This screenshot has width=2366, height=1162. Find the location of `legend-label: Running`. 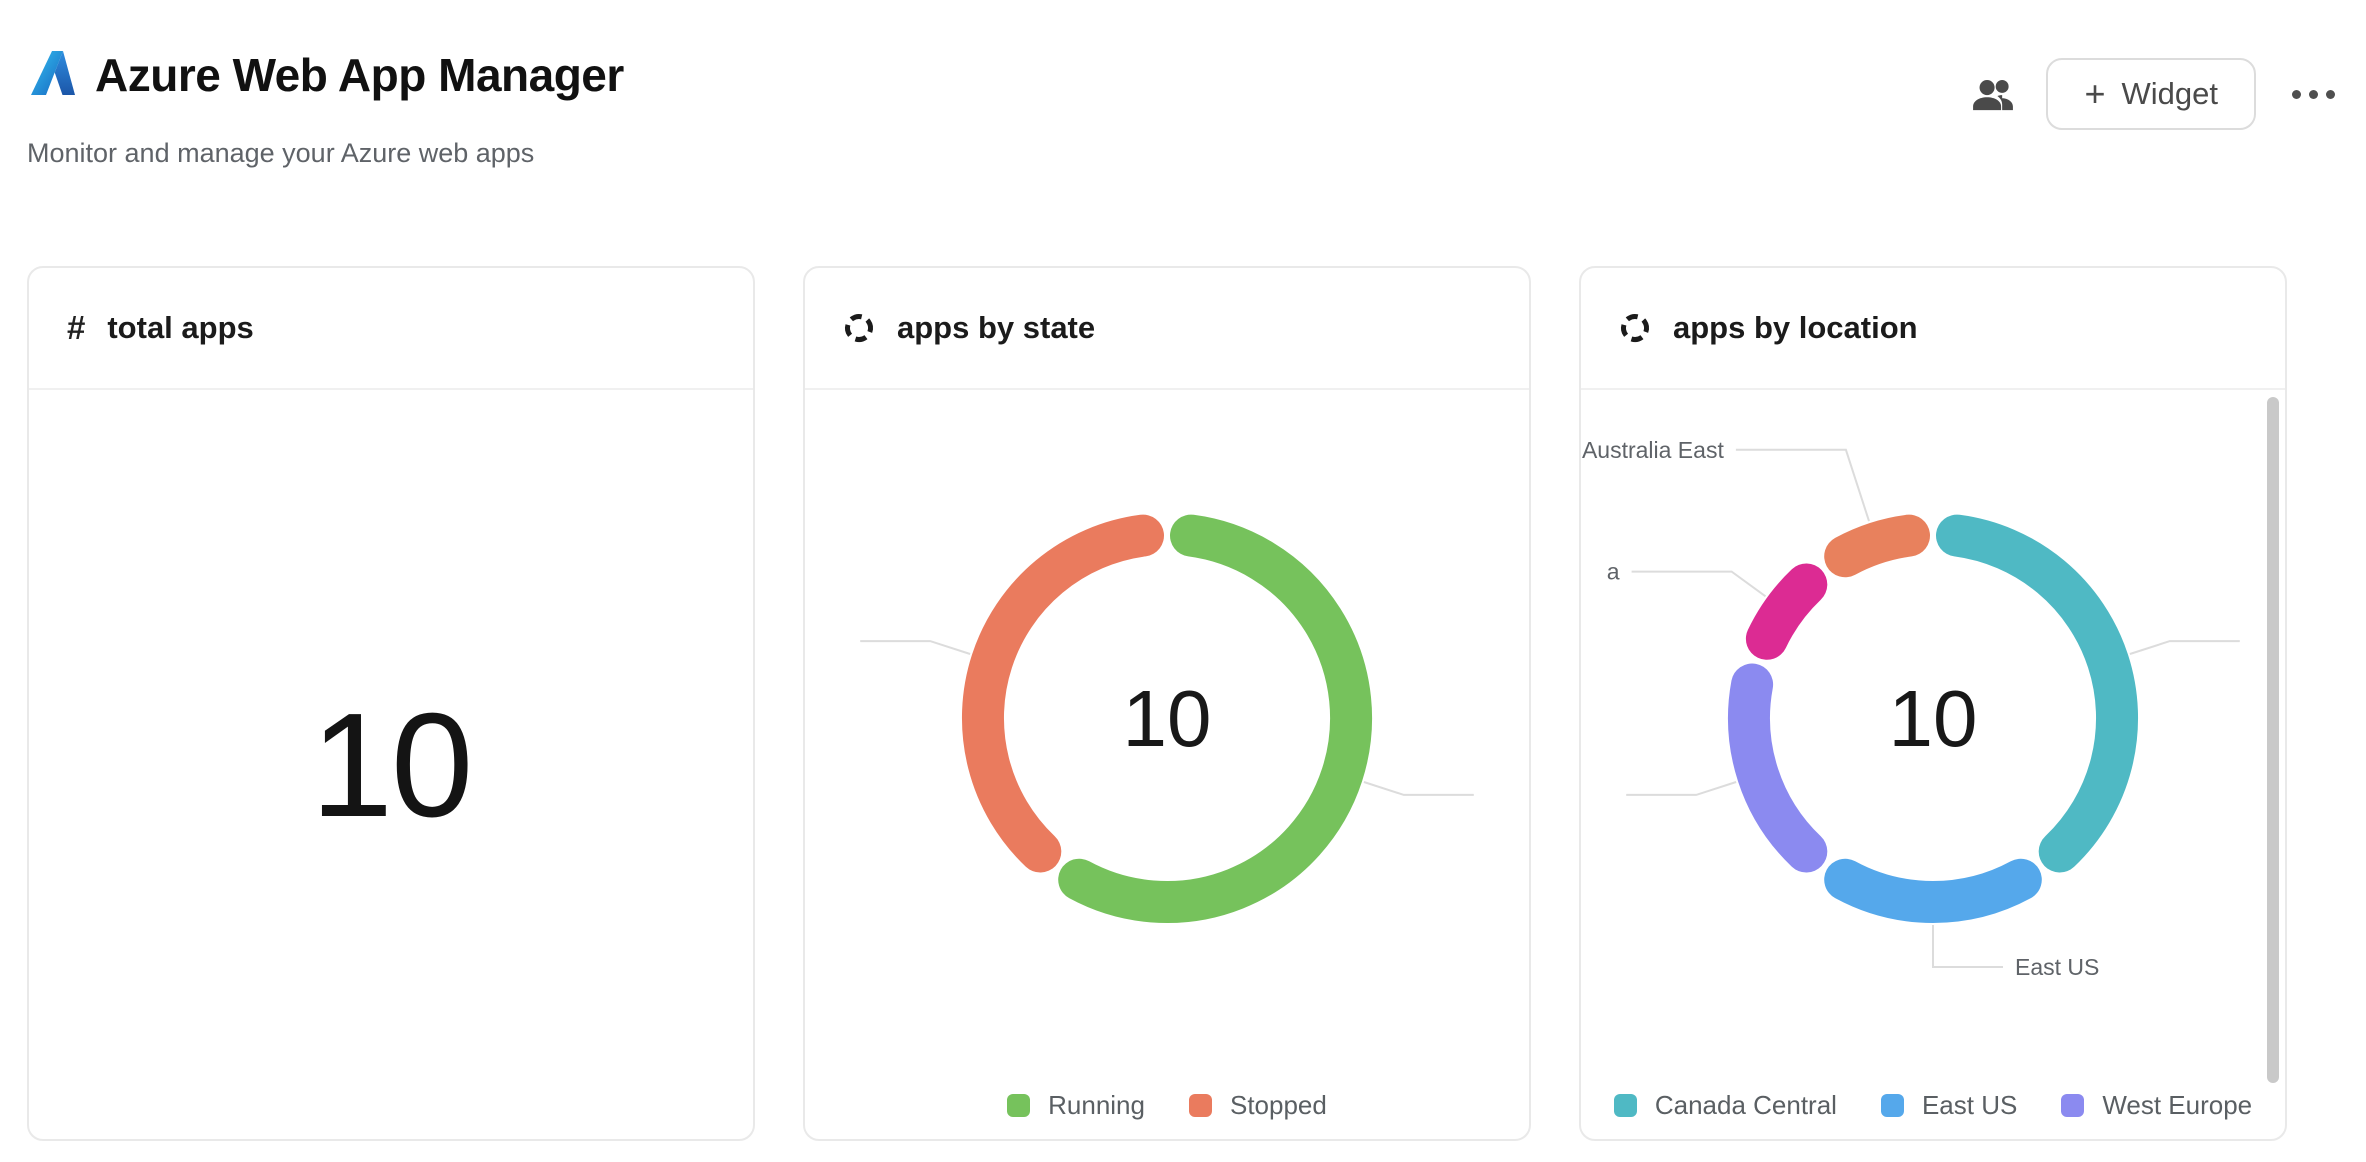

legend-label: Running is located at coordinates (1096, 1105).